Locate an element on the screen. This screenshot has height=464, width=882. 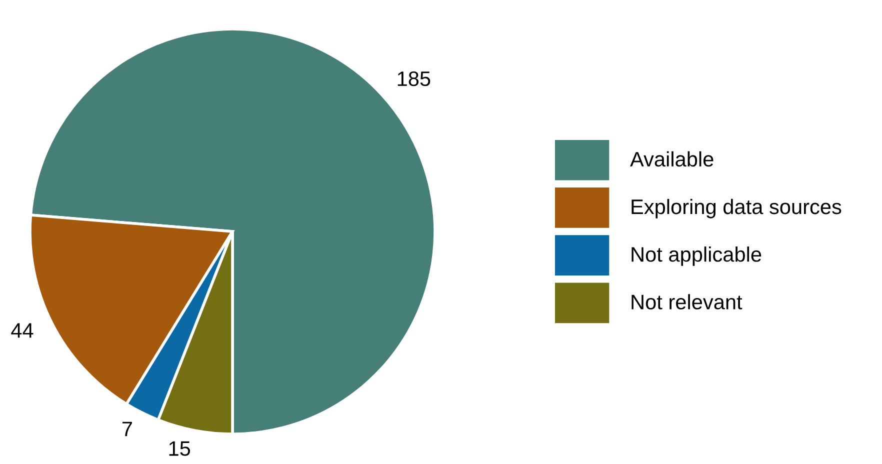
legend-label: Not relevant is located at coordinates (687, 302).